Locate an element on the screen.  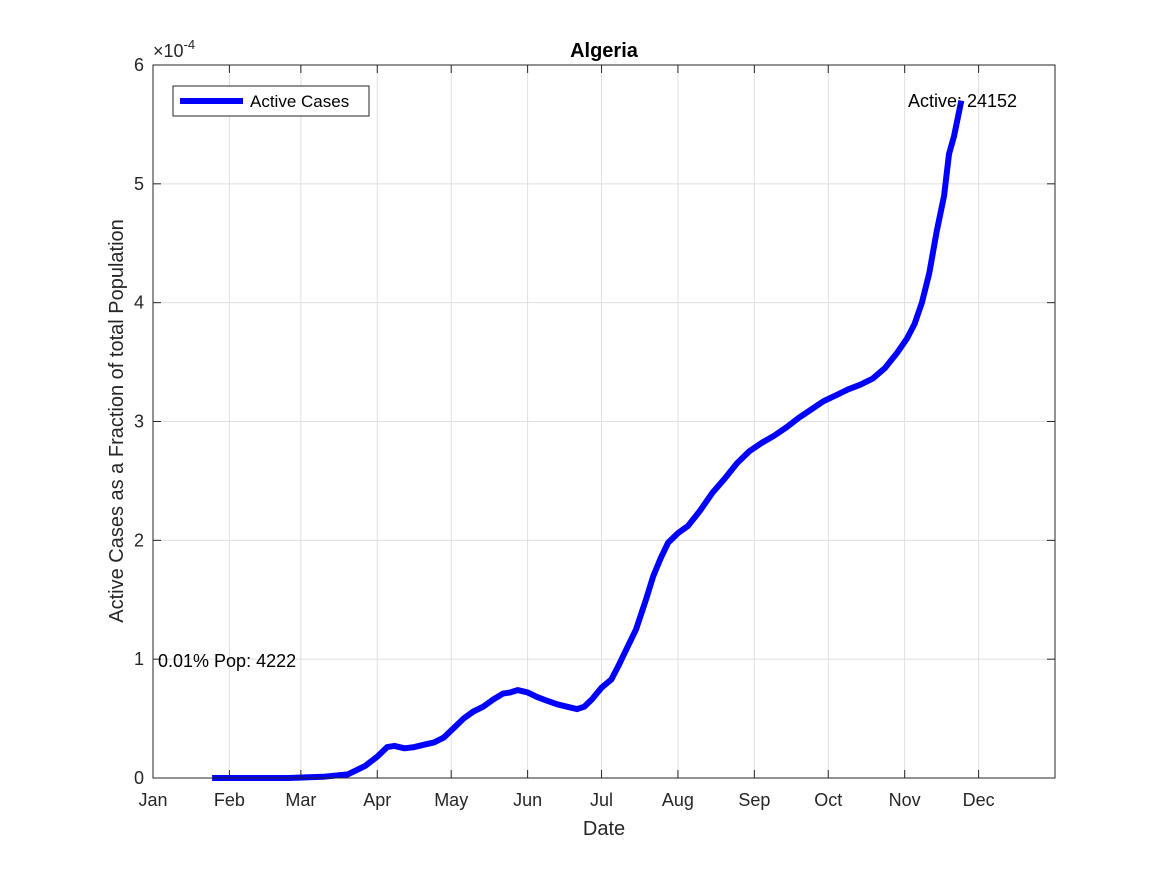
x-axis-label: Date is located at coordinates (604, 829).